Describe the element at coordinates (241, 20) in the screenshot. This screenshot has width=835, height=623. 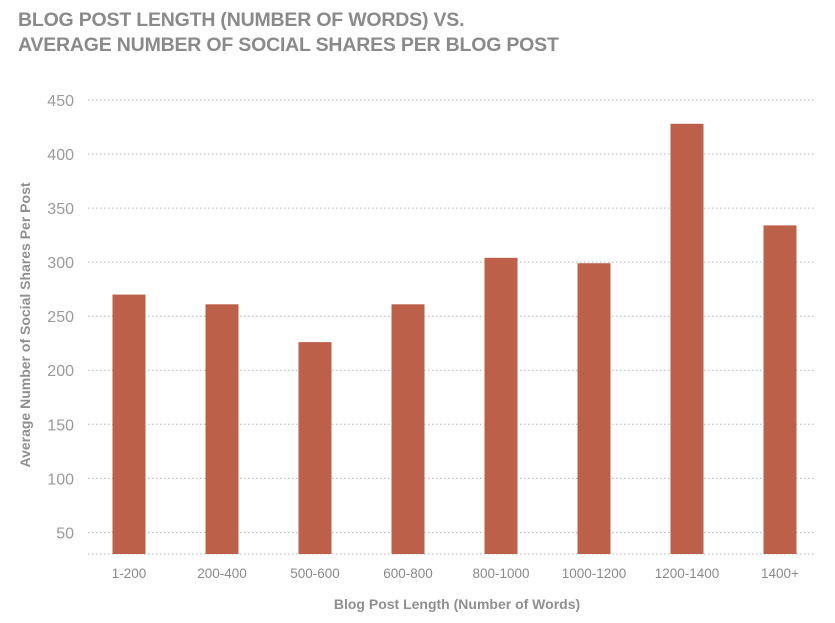
I see `chart-title-line-1: BLOG POST LENGTH (NUMBER OF WORDS) VS.` at that location.